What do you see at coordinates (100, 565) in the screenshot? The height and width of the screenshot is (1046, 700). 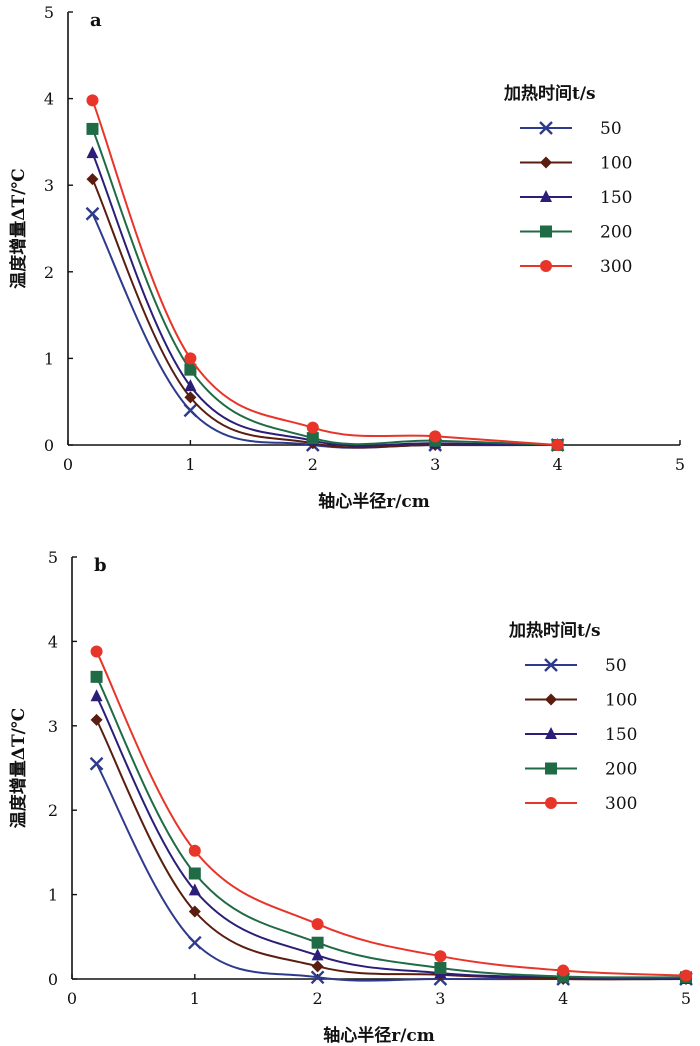 I see `panel-label: b` at bounding box center [100, 565].